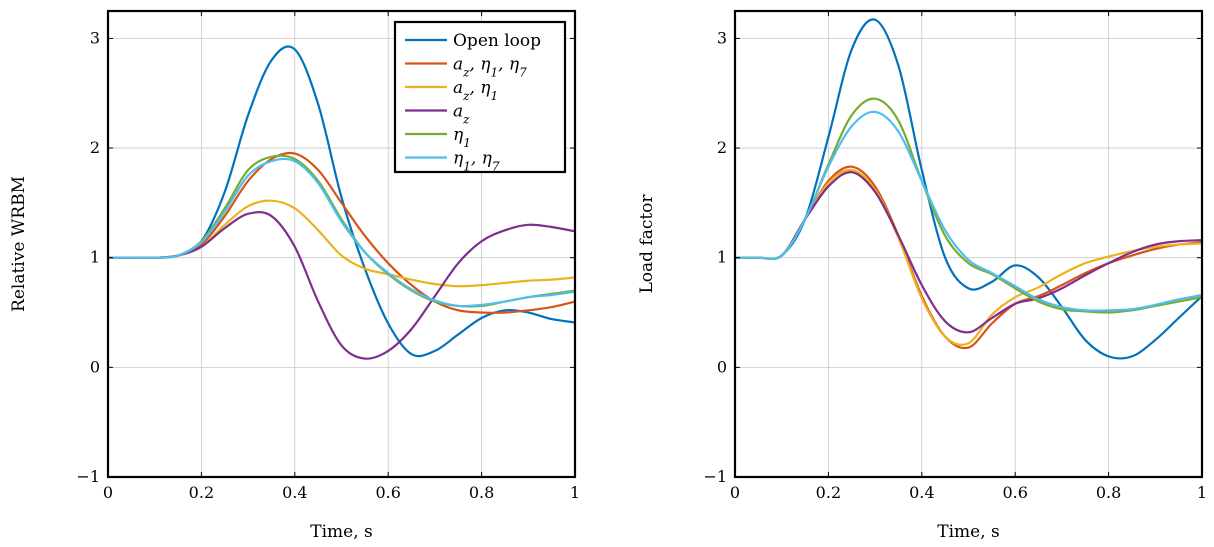  I want to click on legend-entry-label: az, η1, η7, so click(490, 67).